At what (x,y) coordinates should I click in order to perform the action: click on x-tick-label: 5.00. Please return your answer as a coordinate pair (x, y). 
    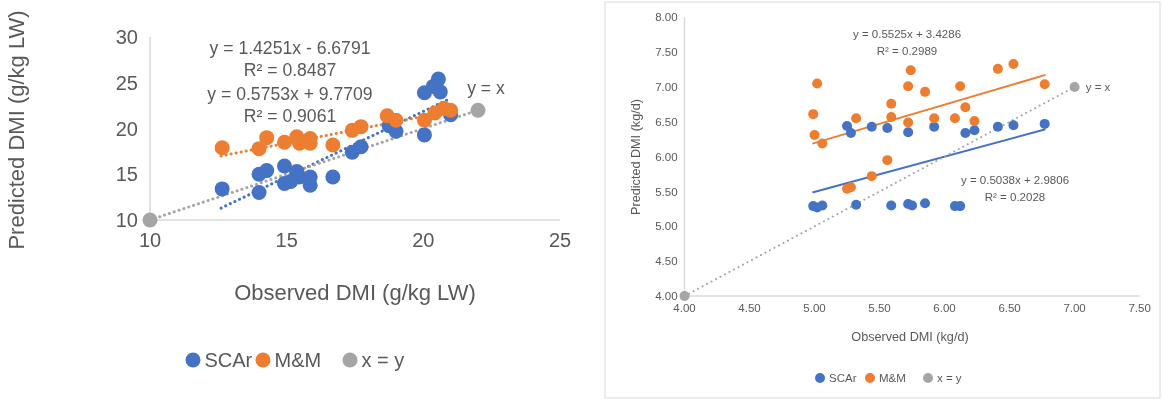
    Looking at the image, I should click on (814, 307).